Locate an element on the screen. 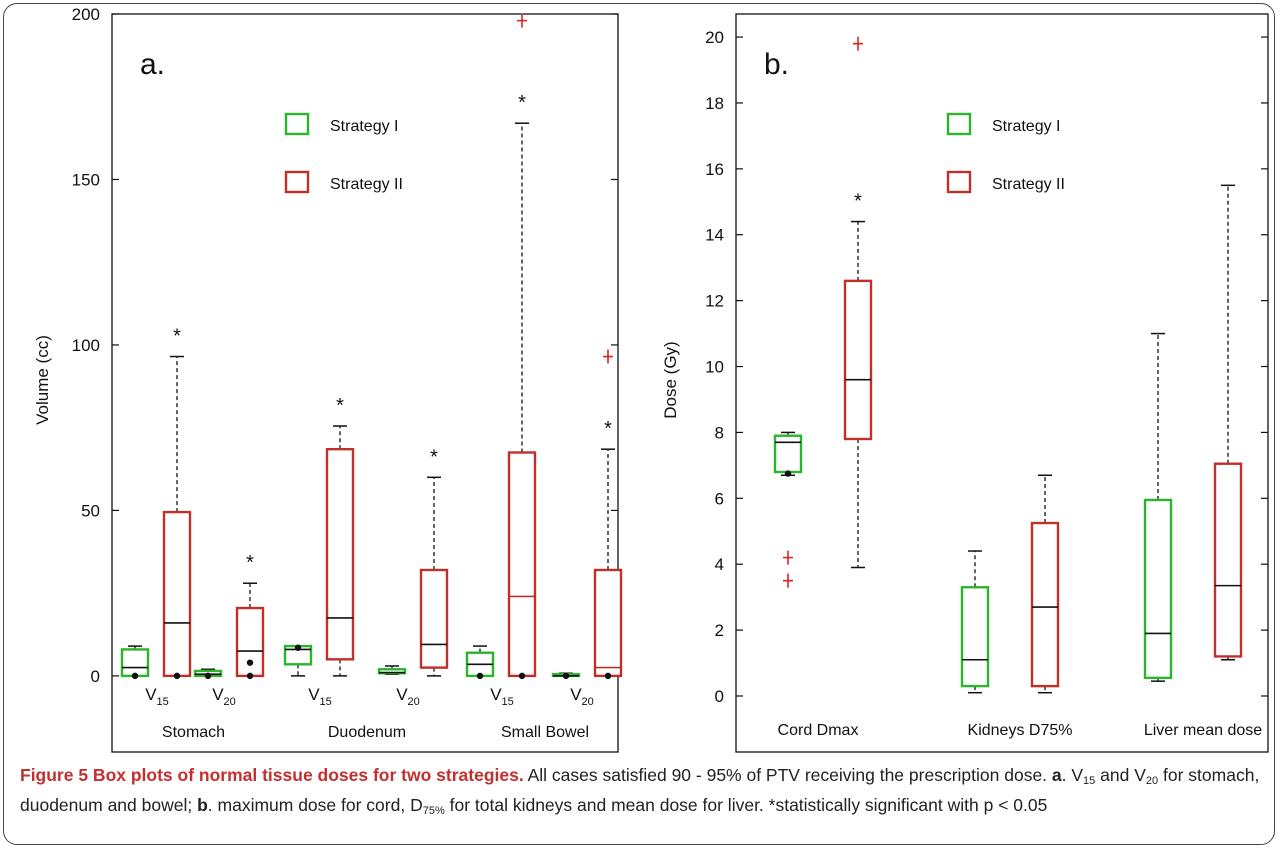 The height and width of the screenshot is (851, 1282). caption-sub-15: 15 is located at coordinates (1089, 781).